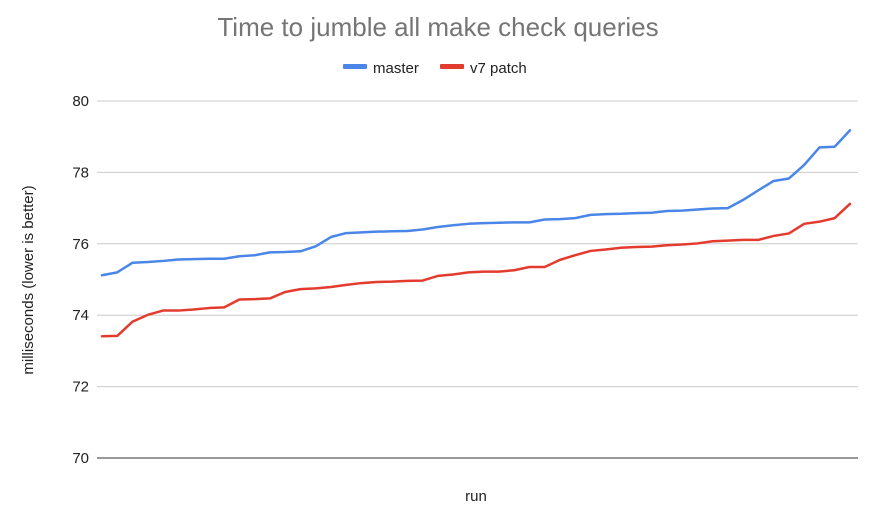  Describe the element at coordinates (80, 101) in the screenshot. I see `y-tick-label: 80` at that location.